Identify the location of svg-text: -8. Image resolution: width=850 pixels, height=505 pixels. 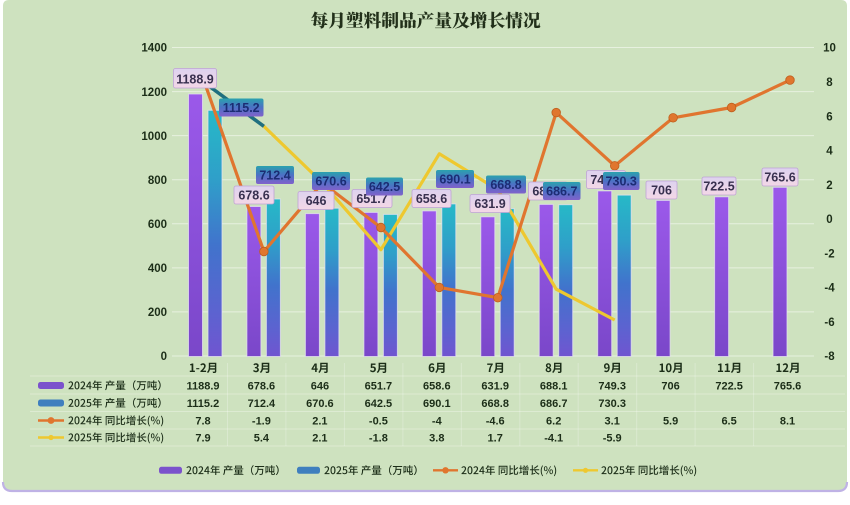
(829, 357).